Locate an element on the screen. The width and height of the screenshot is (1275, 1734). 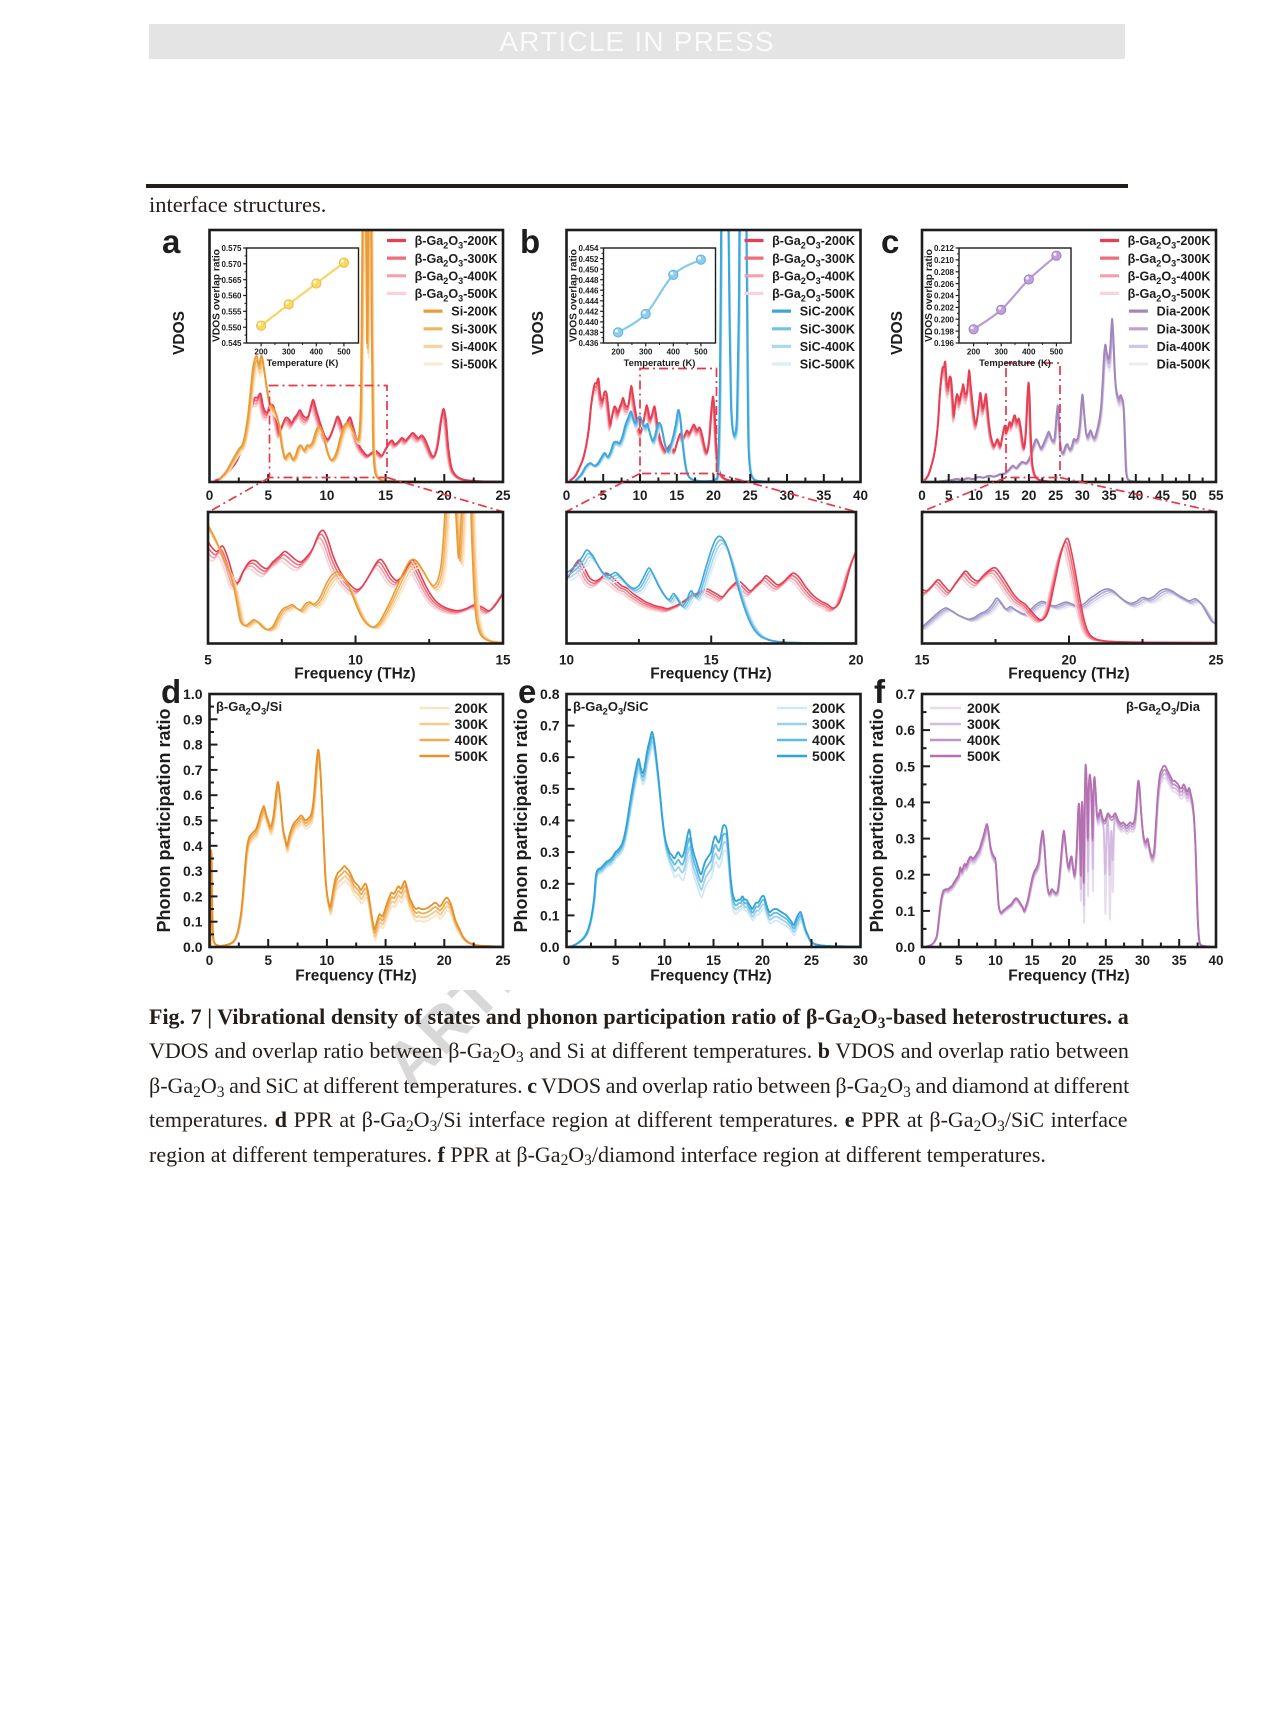
svg-text: 0.446 is located at coordinates (588, 290).